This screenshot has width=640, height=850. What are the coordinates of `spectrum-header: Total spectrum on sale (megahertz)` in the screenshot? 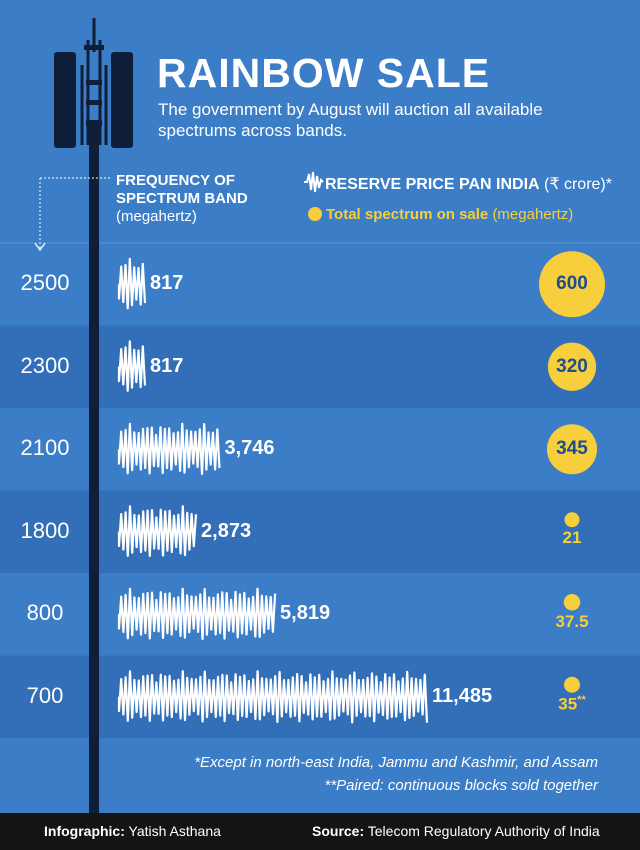 It's located at (449, 214).